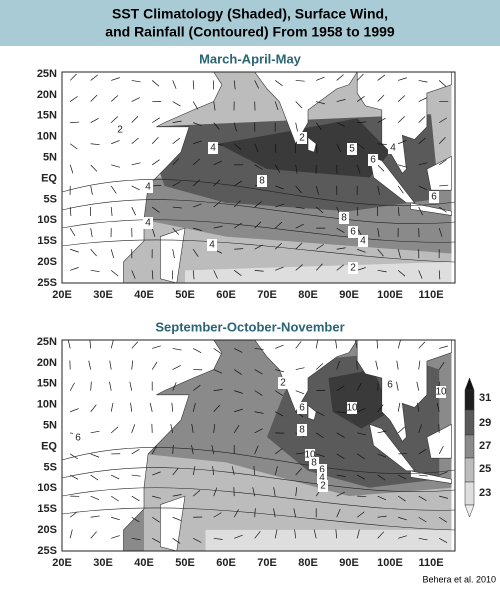 This screenshot has height=594, width=500. I want to click on colorbar-tick-label: 25, so click(485, 469).